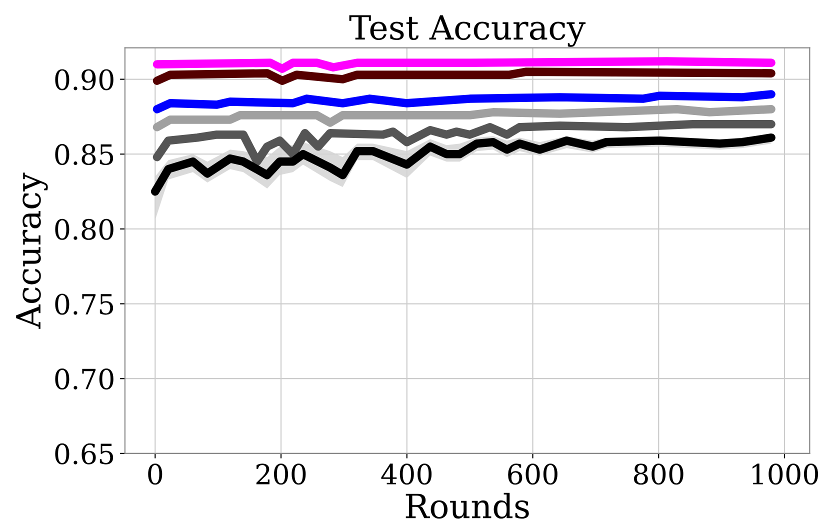  Describe the element at coordinates (84, 229) in the screenshot. I see `y-tick-label: 0.80` at that location.